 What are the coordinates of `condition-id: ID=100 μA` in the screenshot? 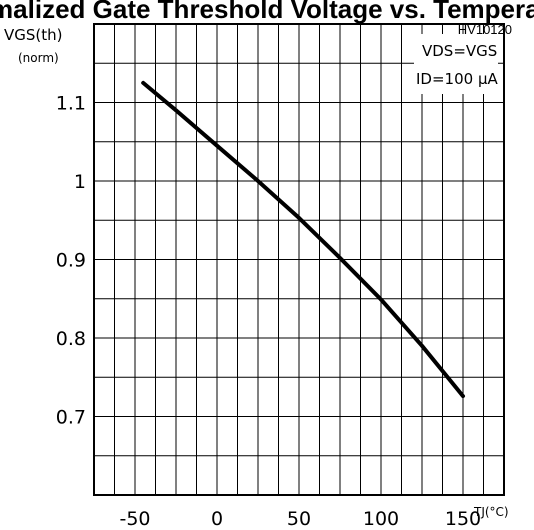 It's located at (457, 79).